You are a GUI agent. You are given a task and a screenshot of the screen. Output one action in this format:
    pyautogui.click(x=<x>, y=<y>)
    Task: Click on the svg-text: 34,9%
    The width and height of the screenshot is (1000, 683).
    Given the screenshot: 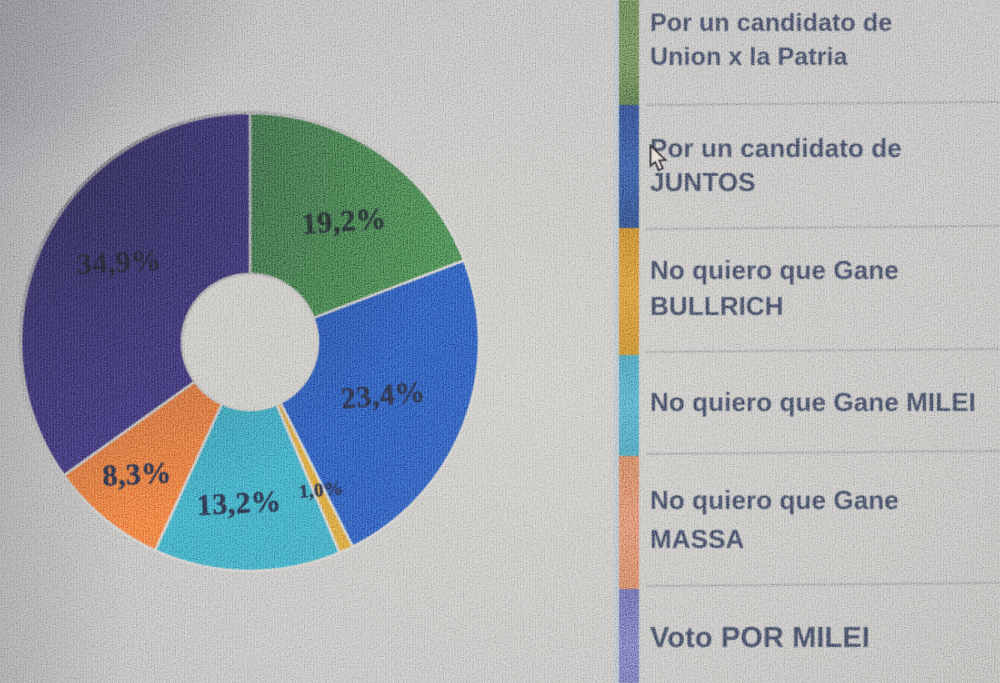 What is the action you would take?
    pyautogui.click(x=119, y=262)
    